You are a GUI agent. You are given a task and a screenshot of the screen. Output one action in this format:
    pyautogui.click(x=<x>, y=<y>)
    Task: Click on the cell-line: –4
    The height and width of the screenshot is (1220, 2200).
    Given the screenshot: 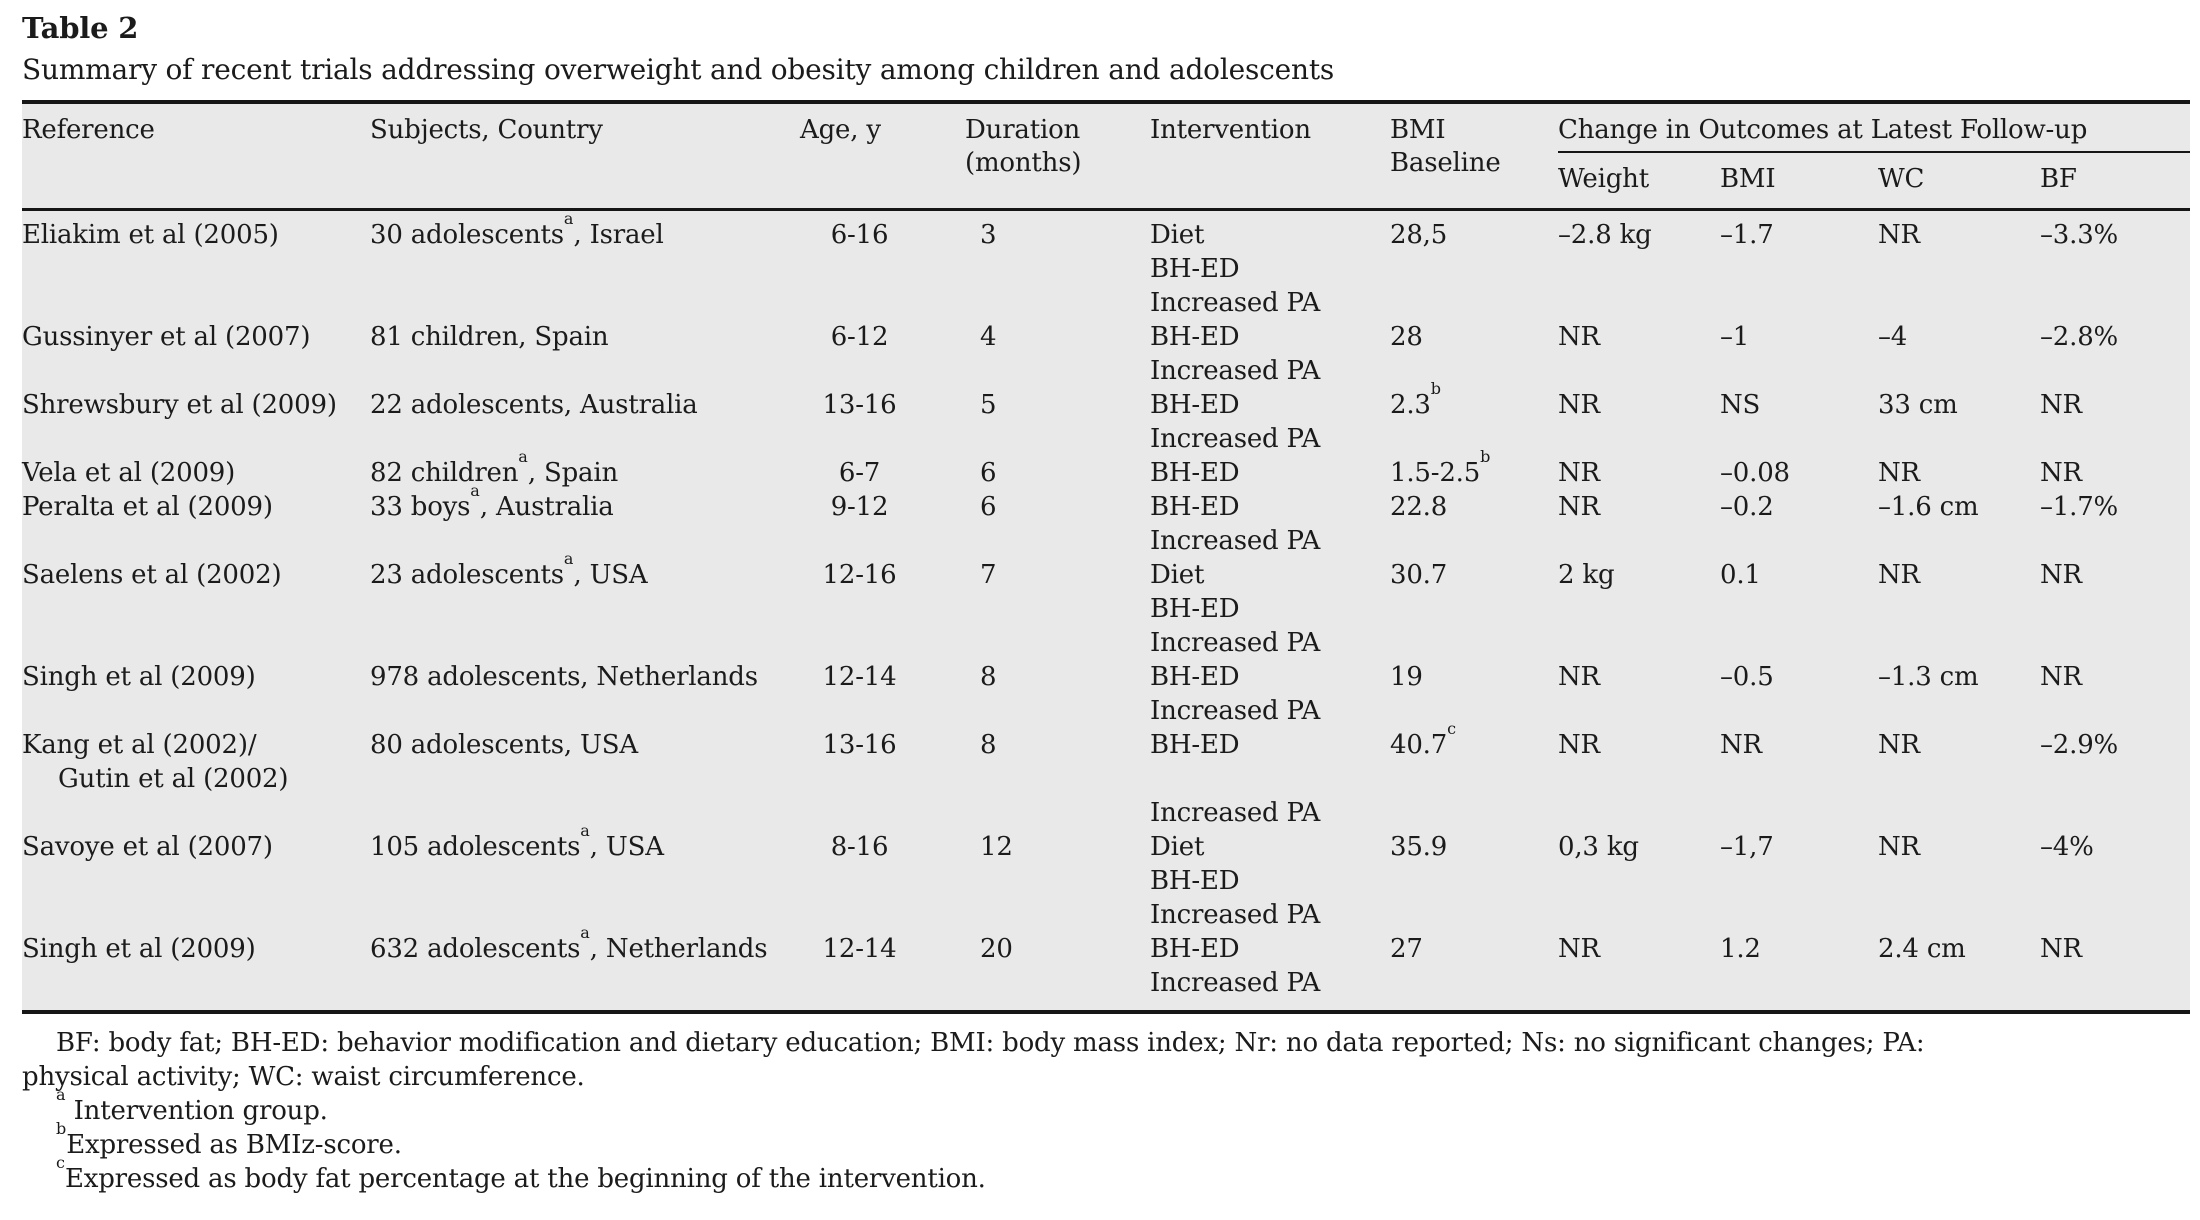 What is the action you would take?
    pyautogui.click(x=1893, y=336)
    